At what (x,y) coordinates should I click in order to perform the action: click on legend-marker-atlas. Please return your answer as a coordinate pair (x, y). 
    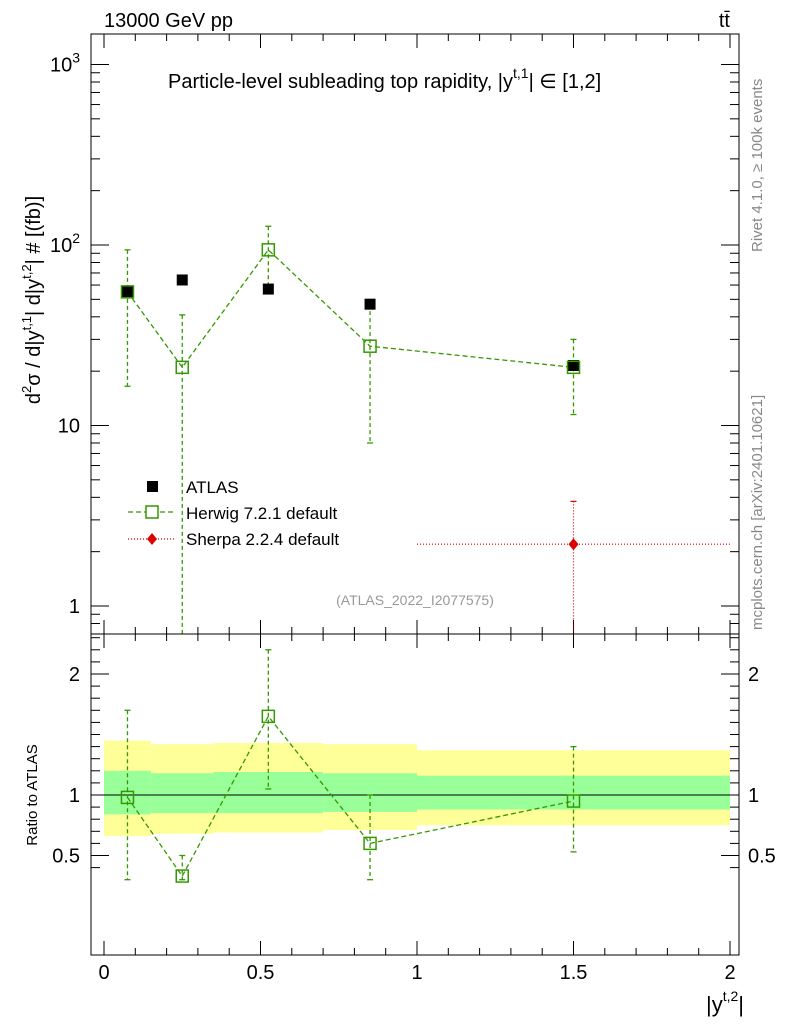
    Looking at the image, I should click on (152, 486).